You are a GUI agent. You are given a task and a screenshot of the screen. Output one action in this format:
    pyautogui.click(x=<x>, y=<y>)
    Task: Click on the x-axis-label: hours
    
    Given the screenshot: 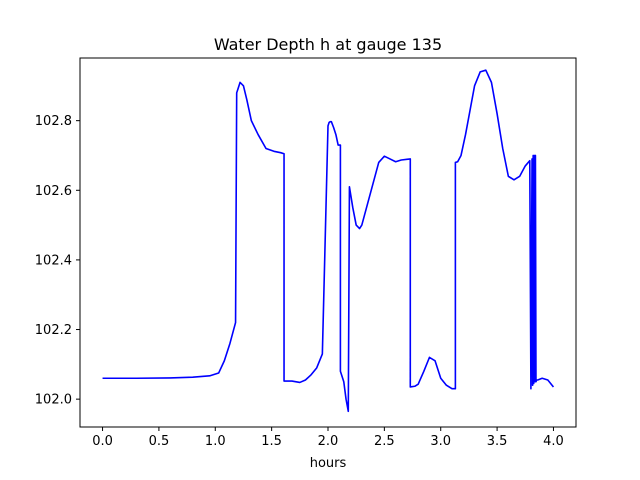 What is the action you would take?
    pyautogui.click(x=328, y=463)
    